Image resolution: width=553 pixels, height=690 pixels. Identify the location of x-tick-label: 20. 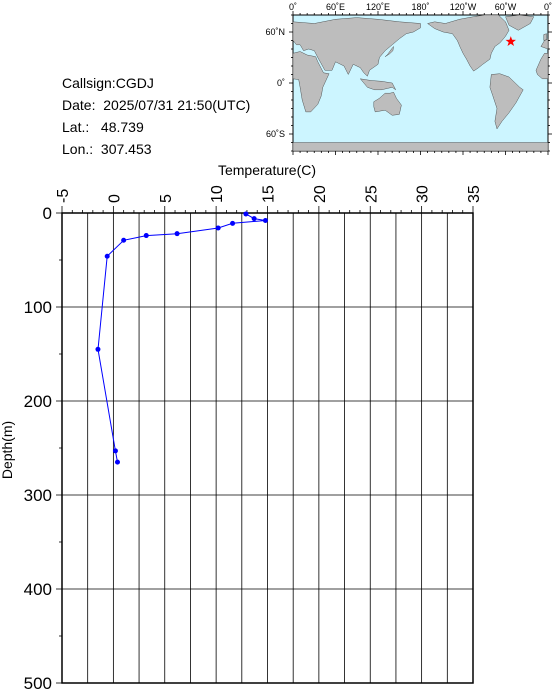
(320, 194).